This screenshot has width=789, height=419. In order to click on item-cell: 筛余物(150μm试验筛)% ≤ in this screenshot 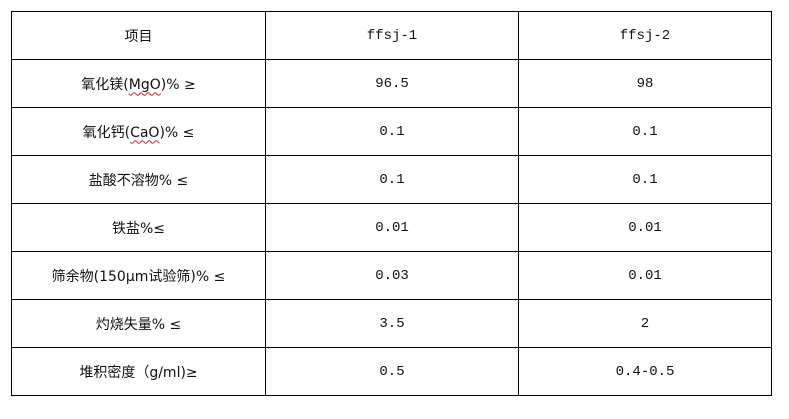, I will do `click(138, 275)`.